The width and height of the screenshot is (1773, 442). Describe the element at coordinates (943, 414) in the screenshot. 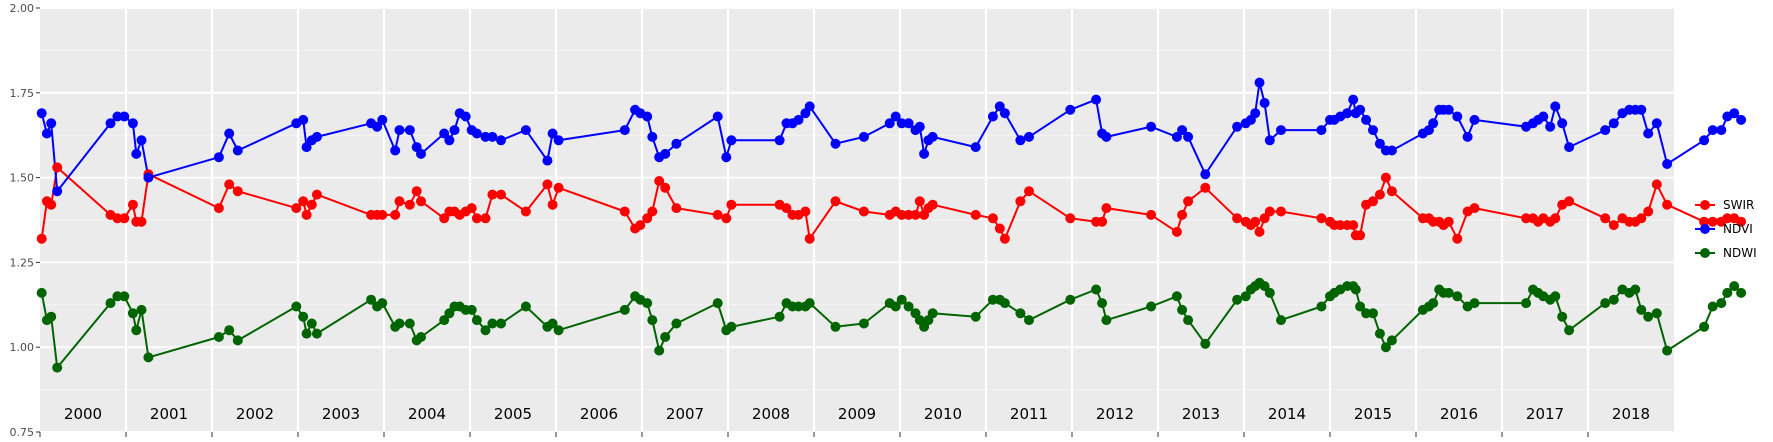

I see `year-label: 2010` at that location.